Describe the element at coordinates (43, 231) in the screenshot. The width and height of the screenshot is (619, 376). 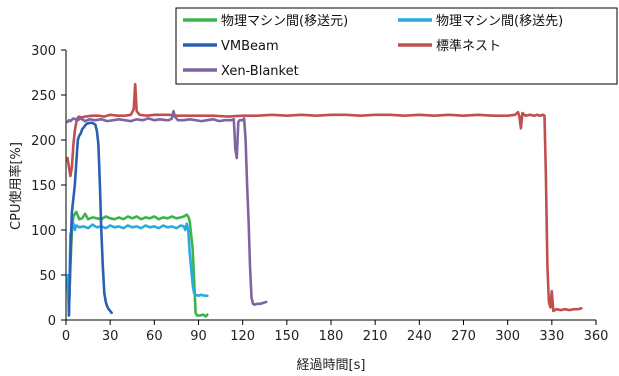
I see `y-tick-label: 100` at that location.